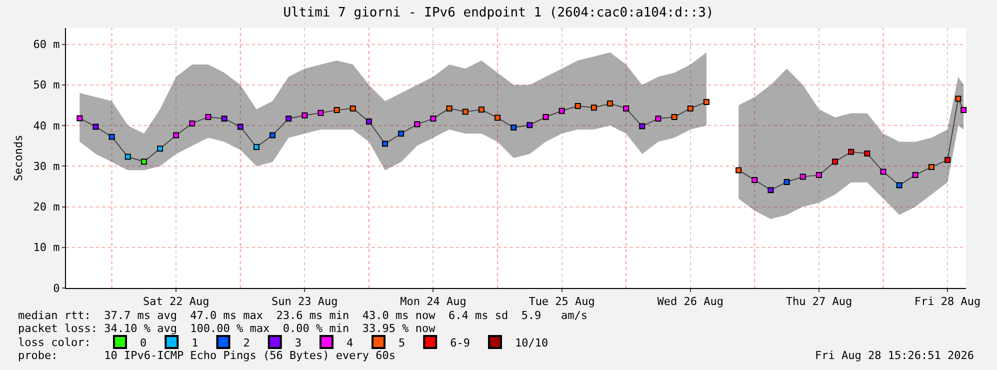 The height and width of the screenshot is (370, 997). Describe the element at coordinates (433, 301) in the screenshot. I see `x-tick-label: Mon 24 Aug` at that location.